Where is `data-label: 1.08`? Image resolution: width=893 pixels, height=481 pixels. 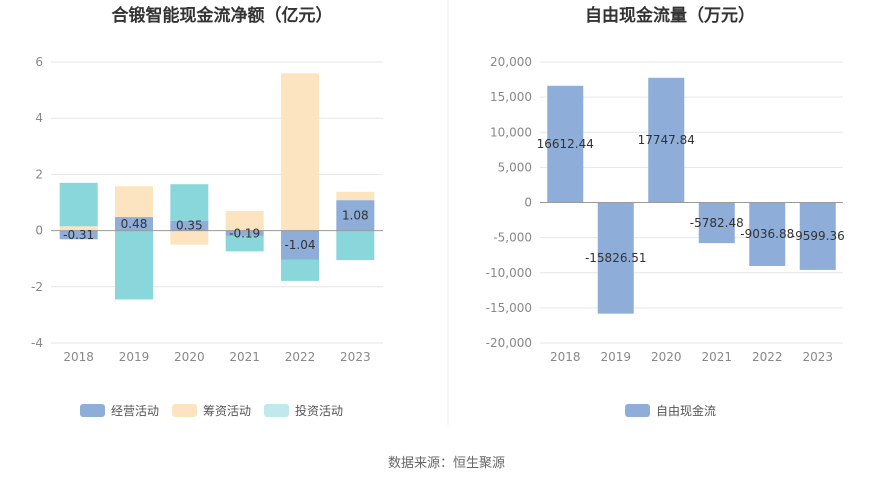 data-label: 1.08 is located at coordinates (355, 215).